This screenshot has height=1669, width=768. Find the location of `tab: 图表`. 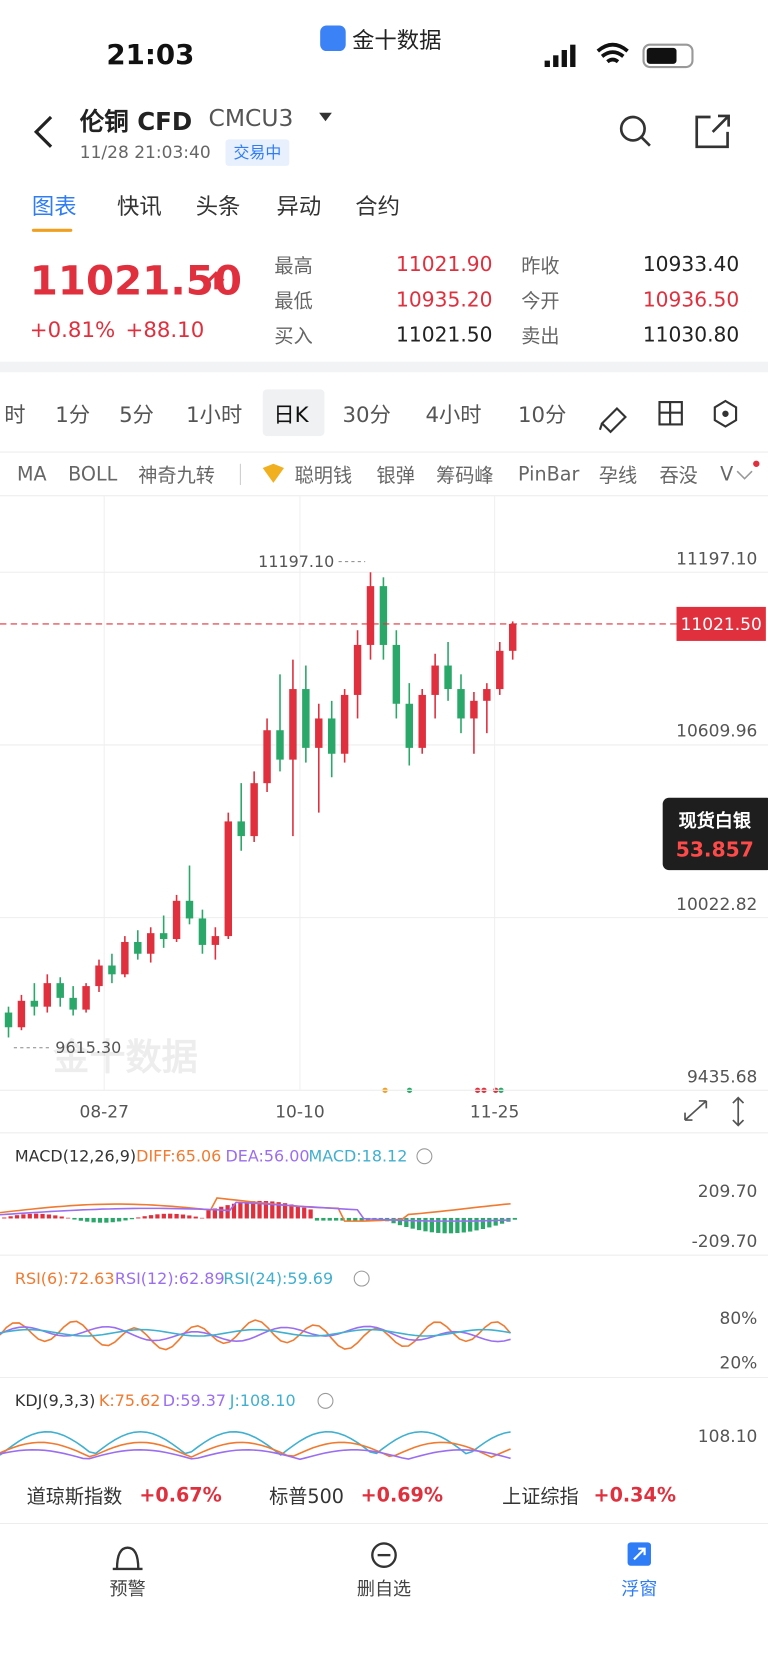

tab: 图表 is located at coordinates (54, 206).